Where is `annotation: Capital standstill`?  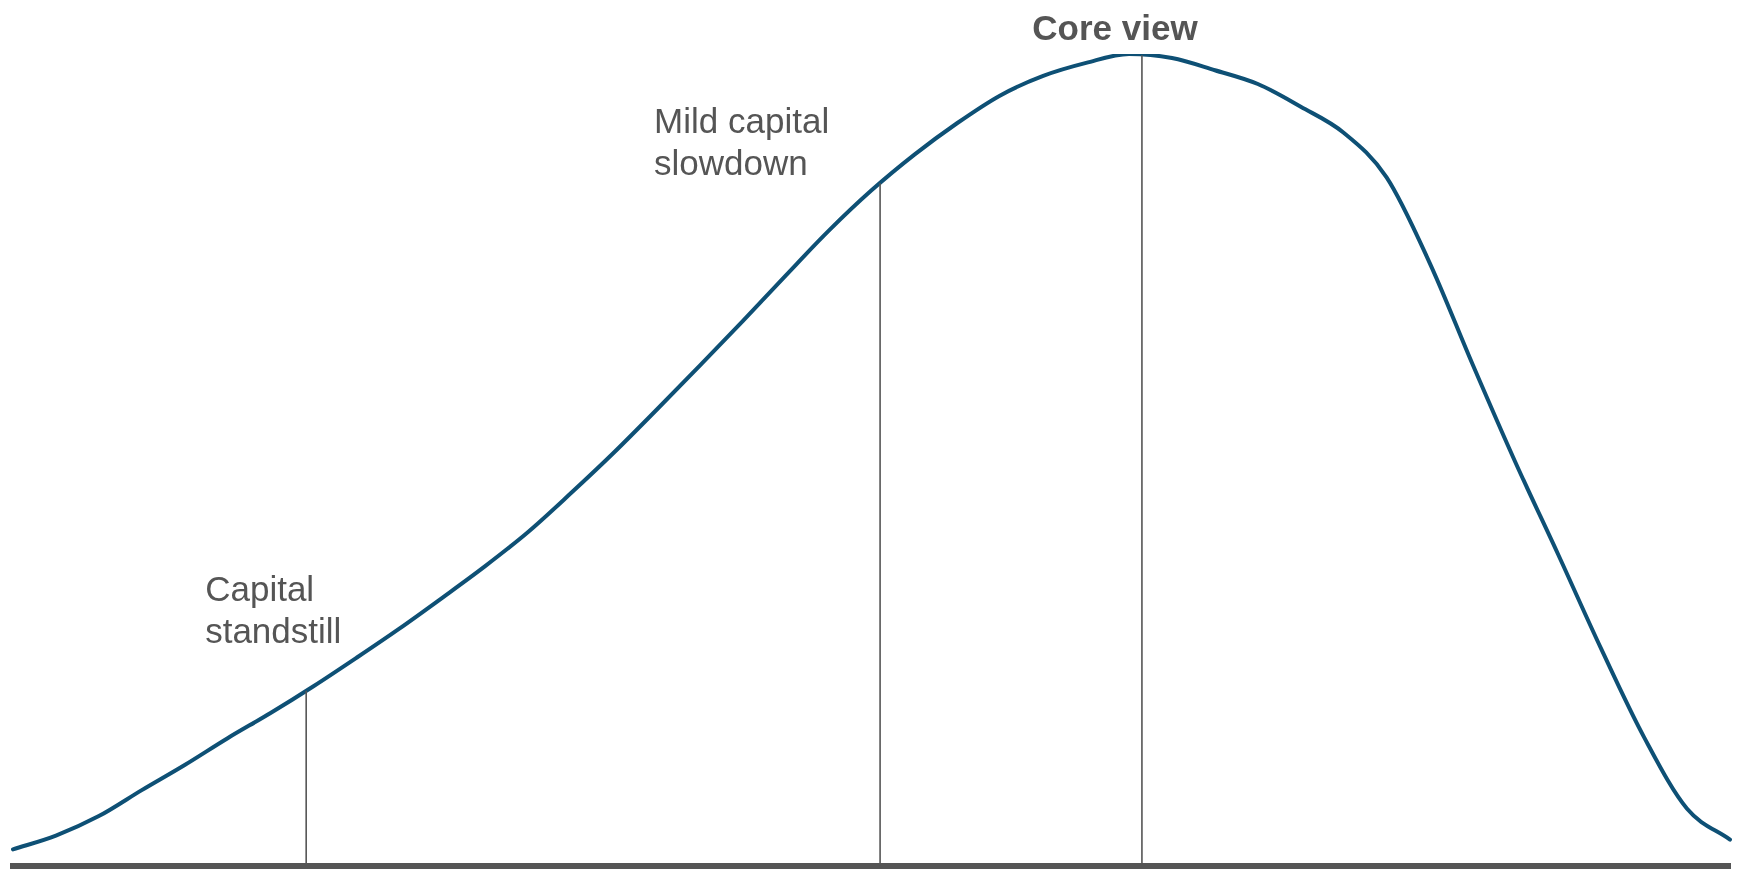
annotation: Capital standstill is located at coordinates (273, 609).